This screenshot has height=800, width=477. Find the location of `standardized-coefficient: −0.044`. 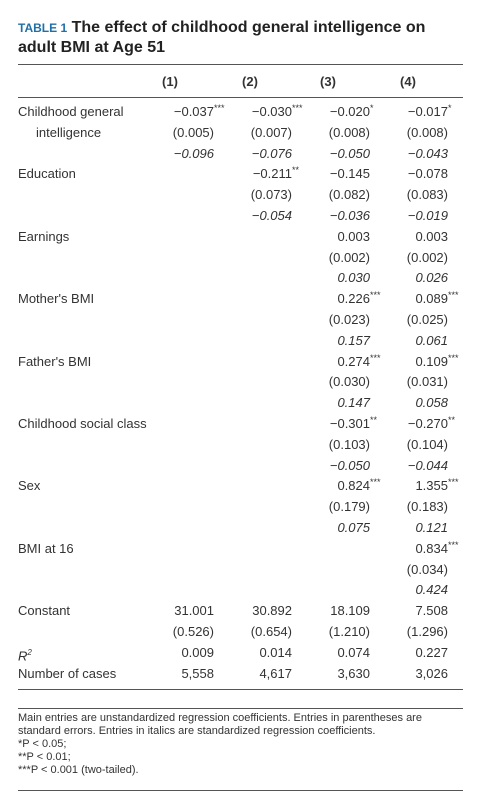

standardized-coefficient: −0.044 is located at coordinates (427, 465).